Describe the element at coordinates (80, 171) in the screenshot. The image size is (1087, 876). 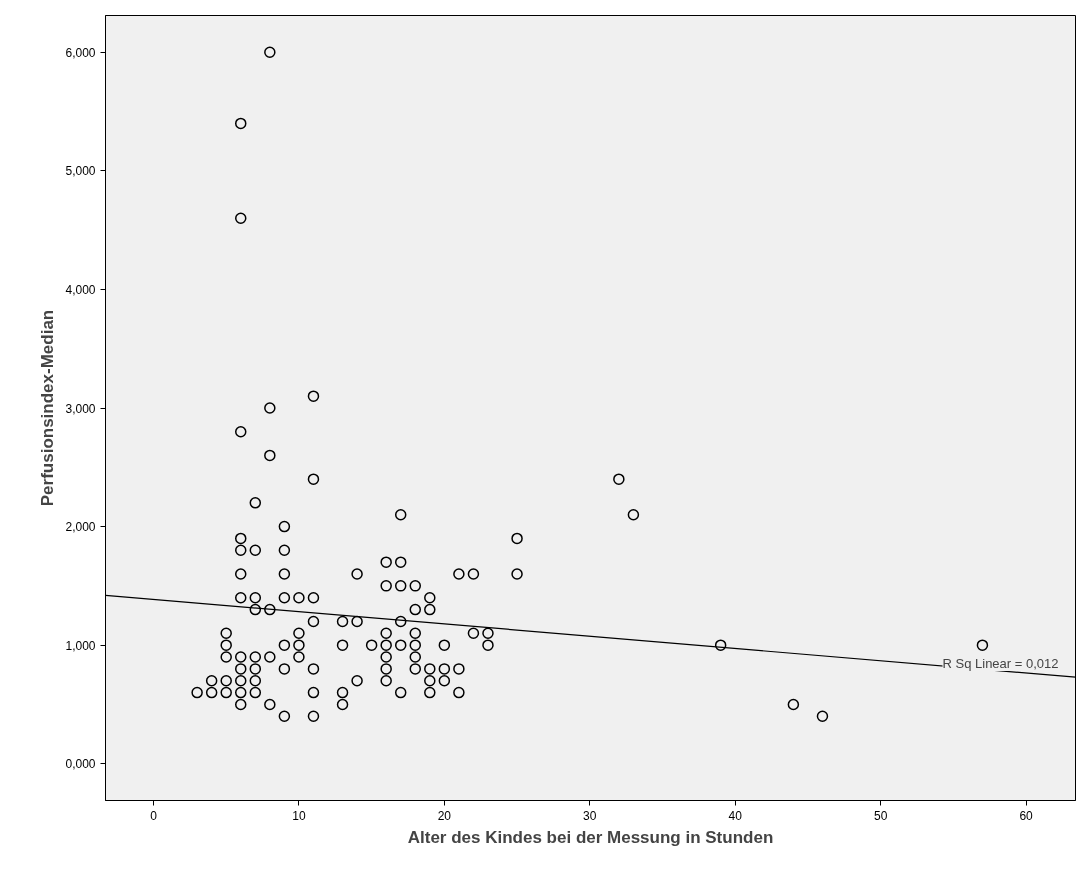
I see `y-tick-label: 5,000` at that location.